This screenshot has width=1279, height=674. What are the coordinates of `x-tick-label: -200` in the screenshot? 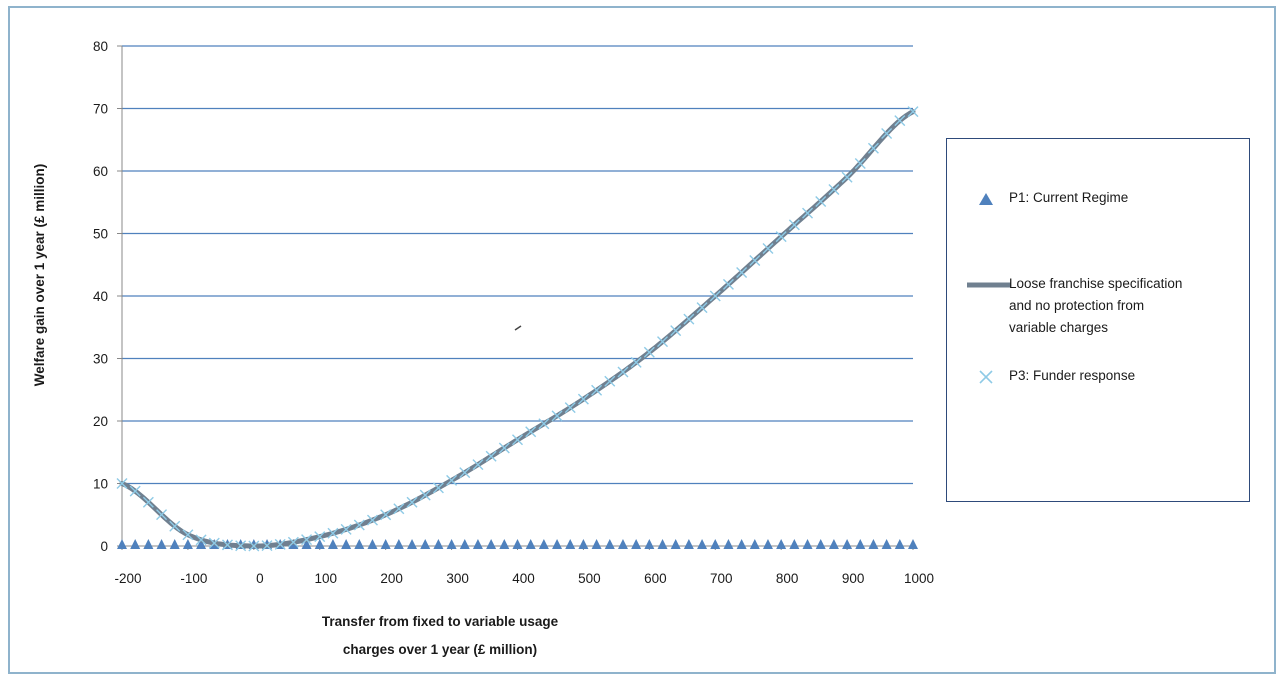 It's located at (127, 578).